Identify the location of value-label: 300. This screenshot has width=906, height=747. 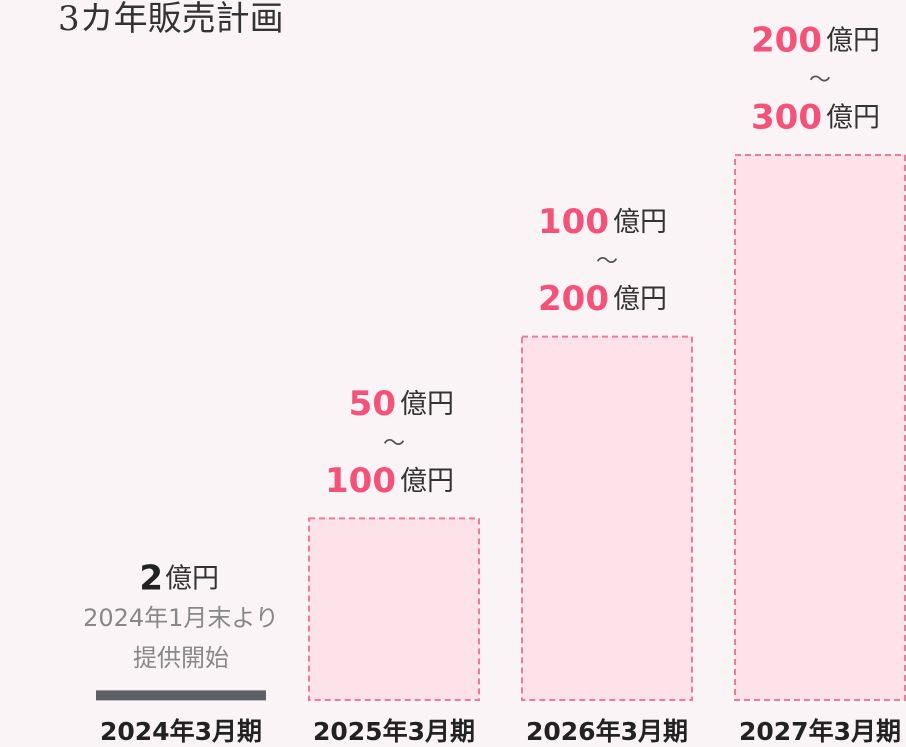
(786, 118).